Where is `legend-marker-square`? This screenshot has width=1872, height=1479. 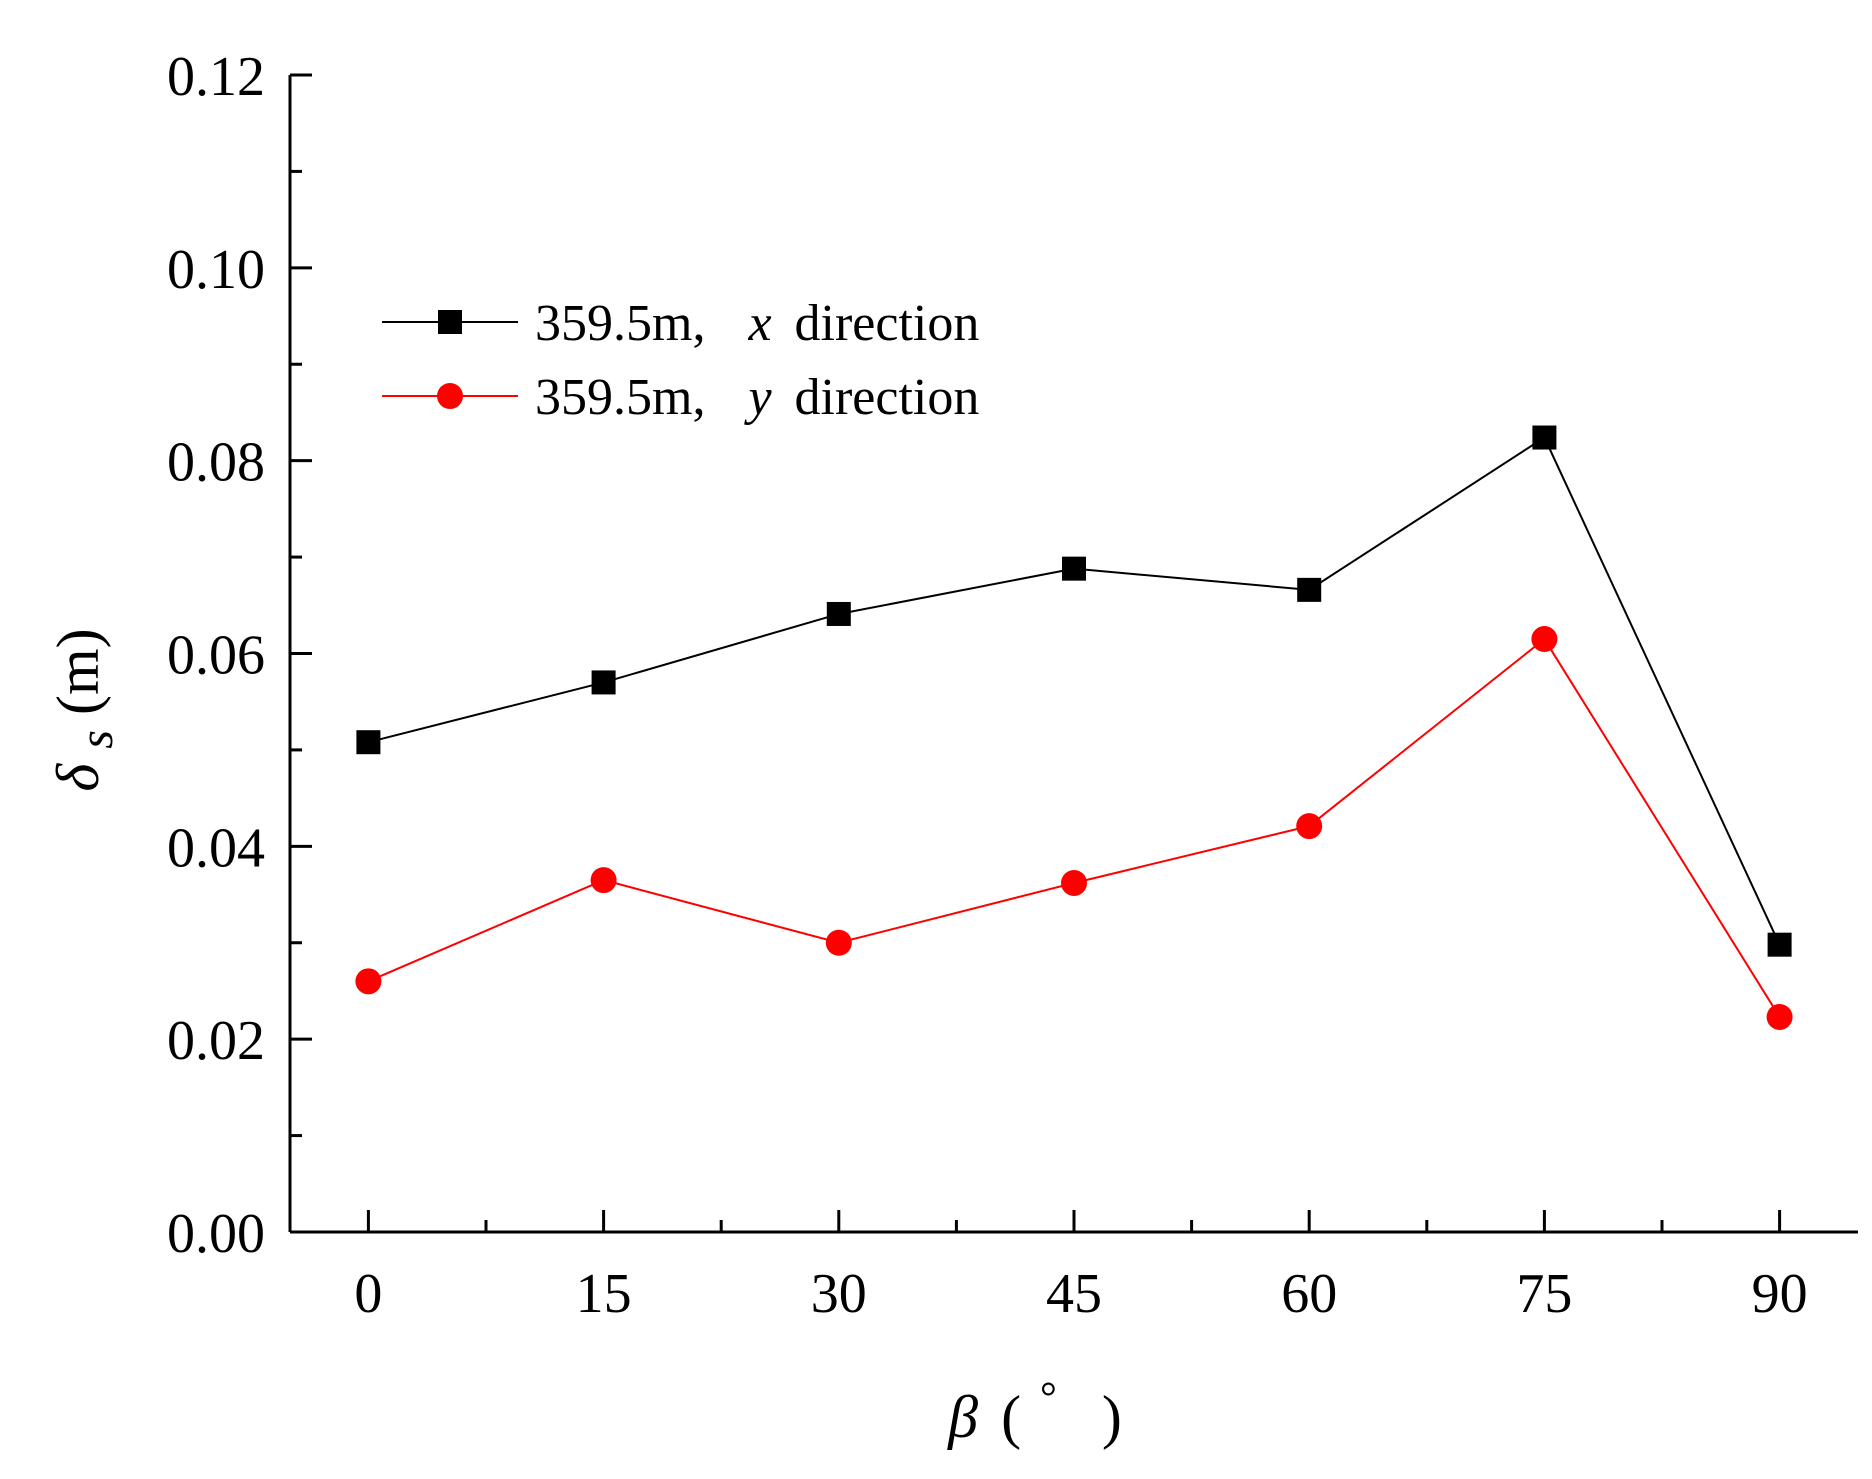
legend-marker-square is located at coordinates (450, 322).